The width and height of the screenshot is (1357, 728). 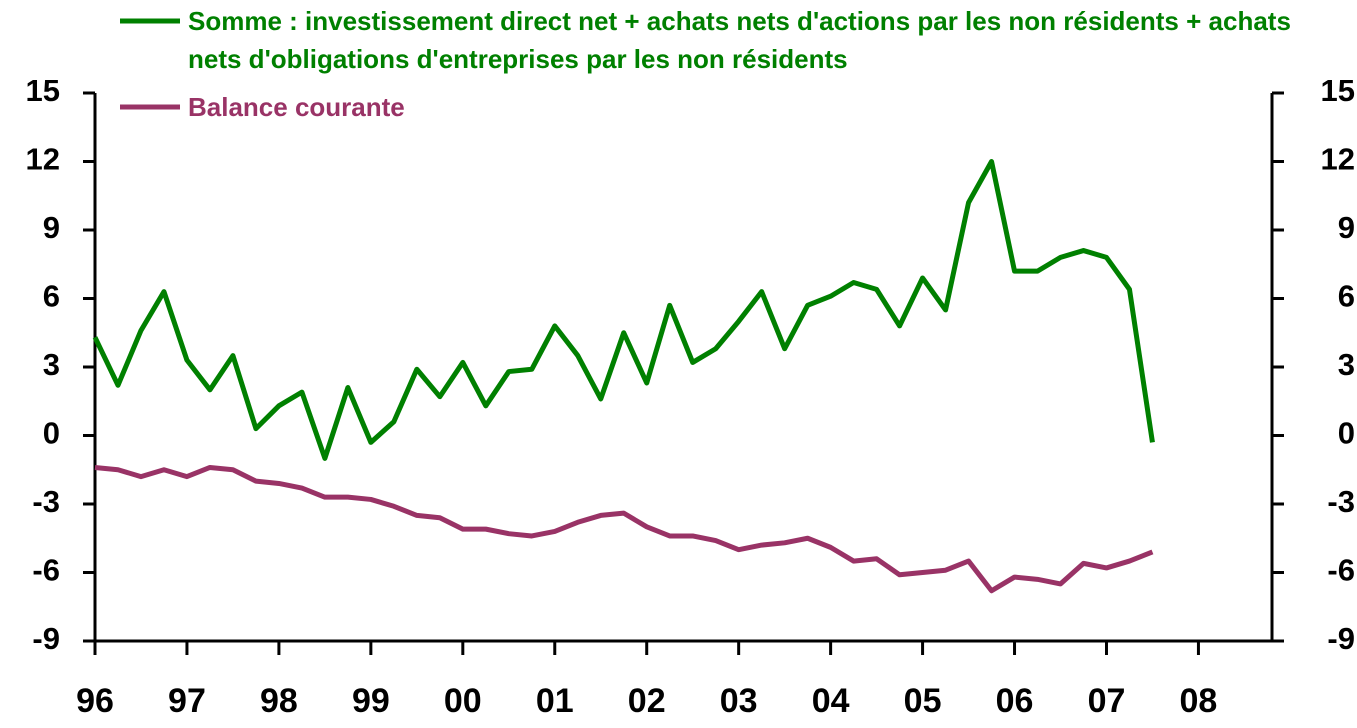 I want to click on legend-label: Balance courante, so click(x=296, y=107).